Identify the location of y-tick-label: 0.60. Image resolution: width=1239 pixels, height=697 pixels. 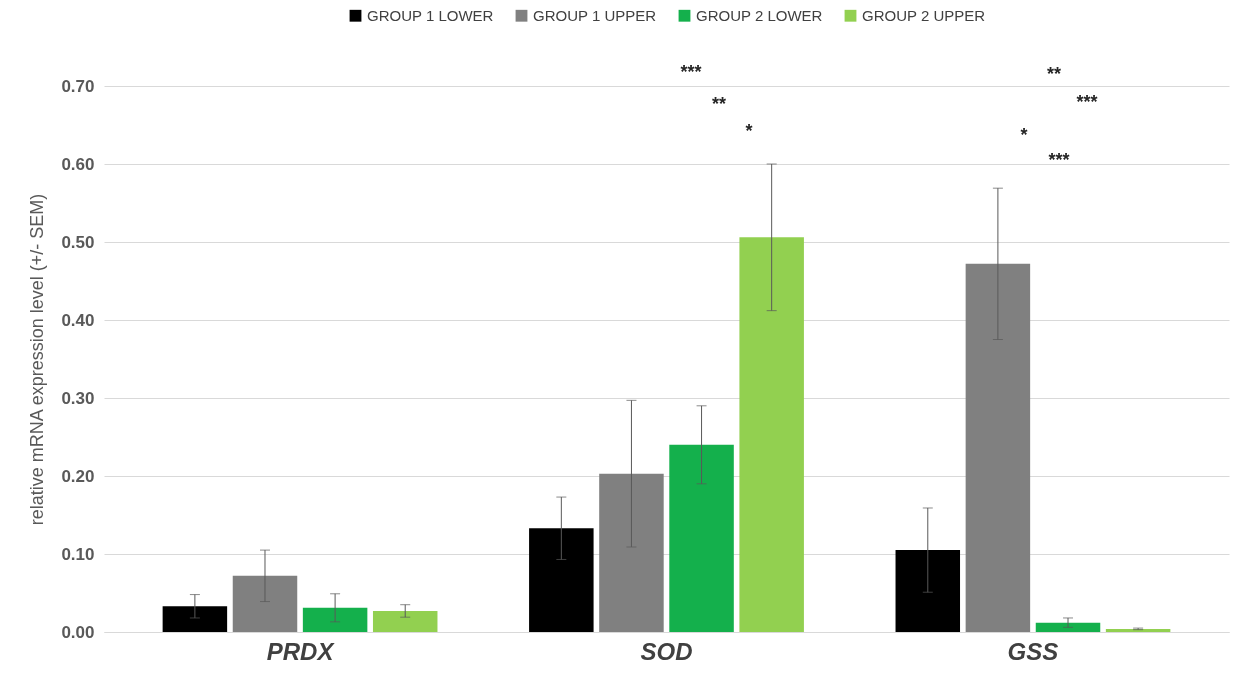
(78, 164).